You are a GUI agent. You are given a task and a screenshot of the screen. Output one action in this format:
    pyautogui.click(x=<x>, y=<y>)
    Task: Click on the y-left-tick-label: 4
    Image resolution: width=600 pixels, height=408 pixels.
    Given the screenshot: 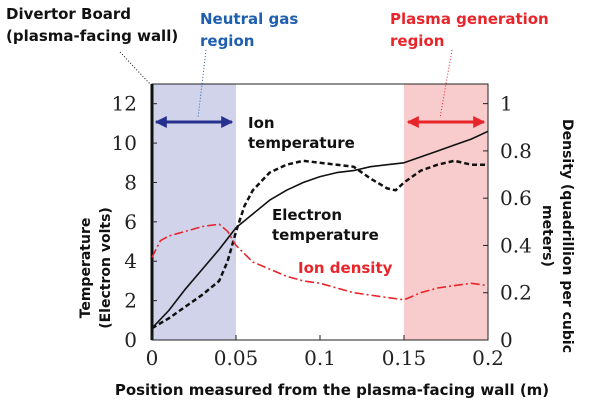 What is the action you would take?
    pyautogui.click(x=130, y=261)
    